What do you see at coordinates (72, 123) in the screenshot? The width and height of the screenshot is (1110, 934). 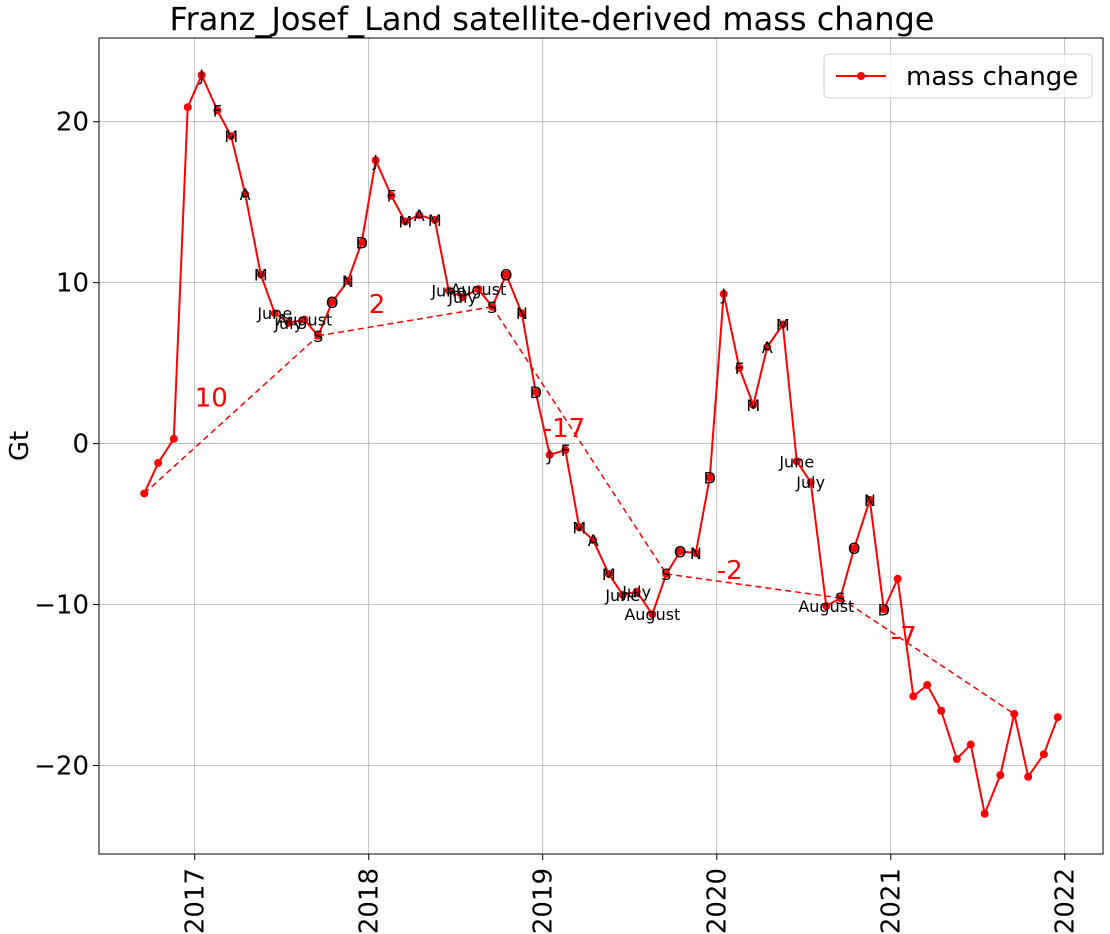 I see `y-tick-label: 20` at bounding box center [72, 123].